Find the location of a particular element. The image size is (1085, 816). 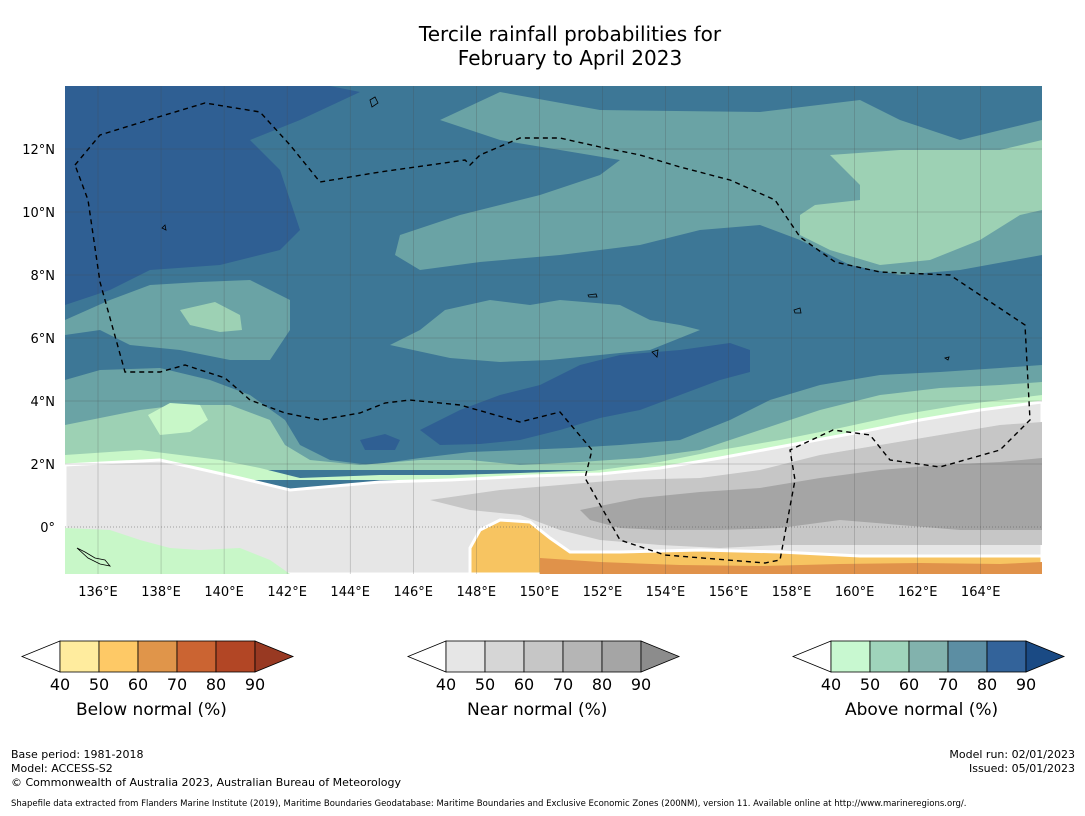

longitude-label: 146°E is located at coordinates (413, 592).